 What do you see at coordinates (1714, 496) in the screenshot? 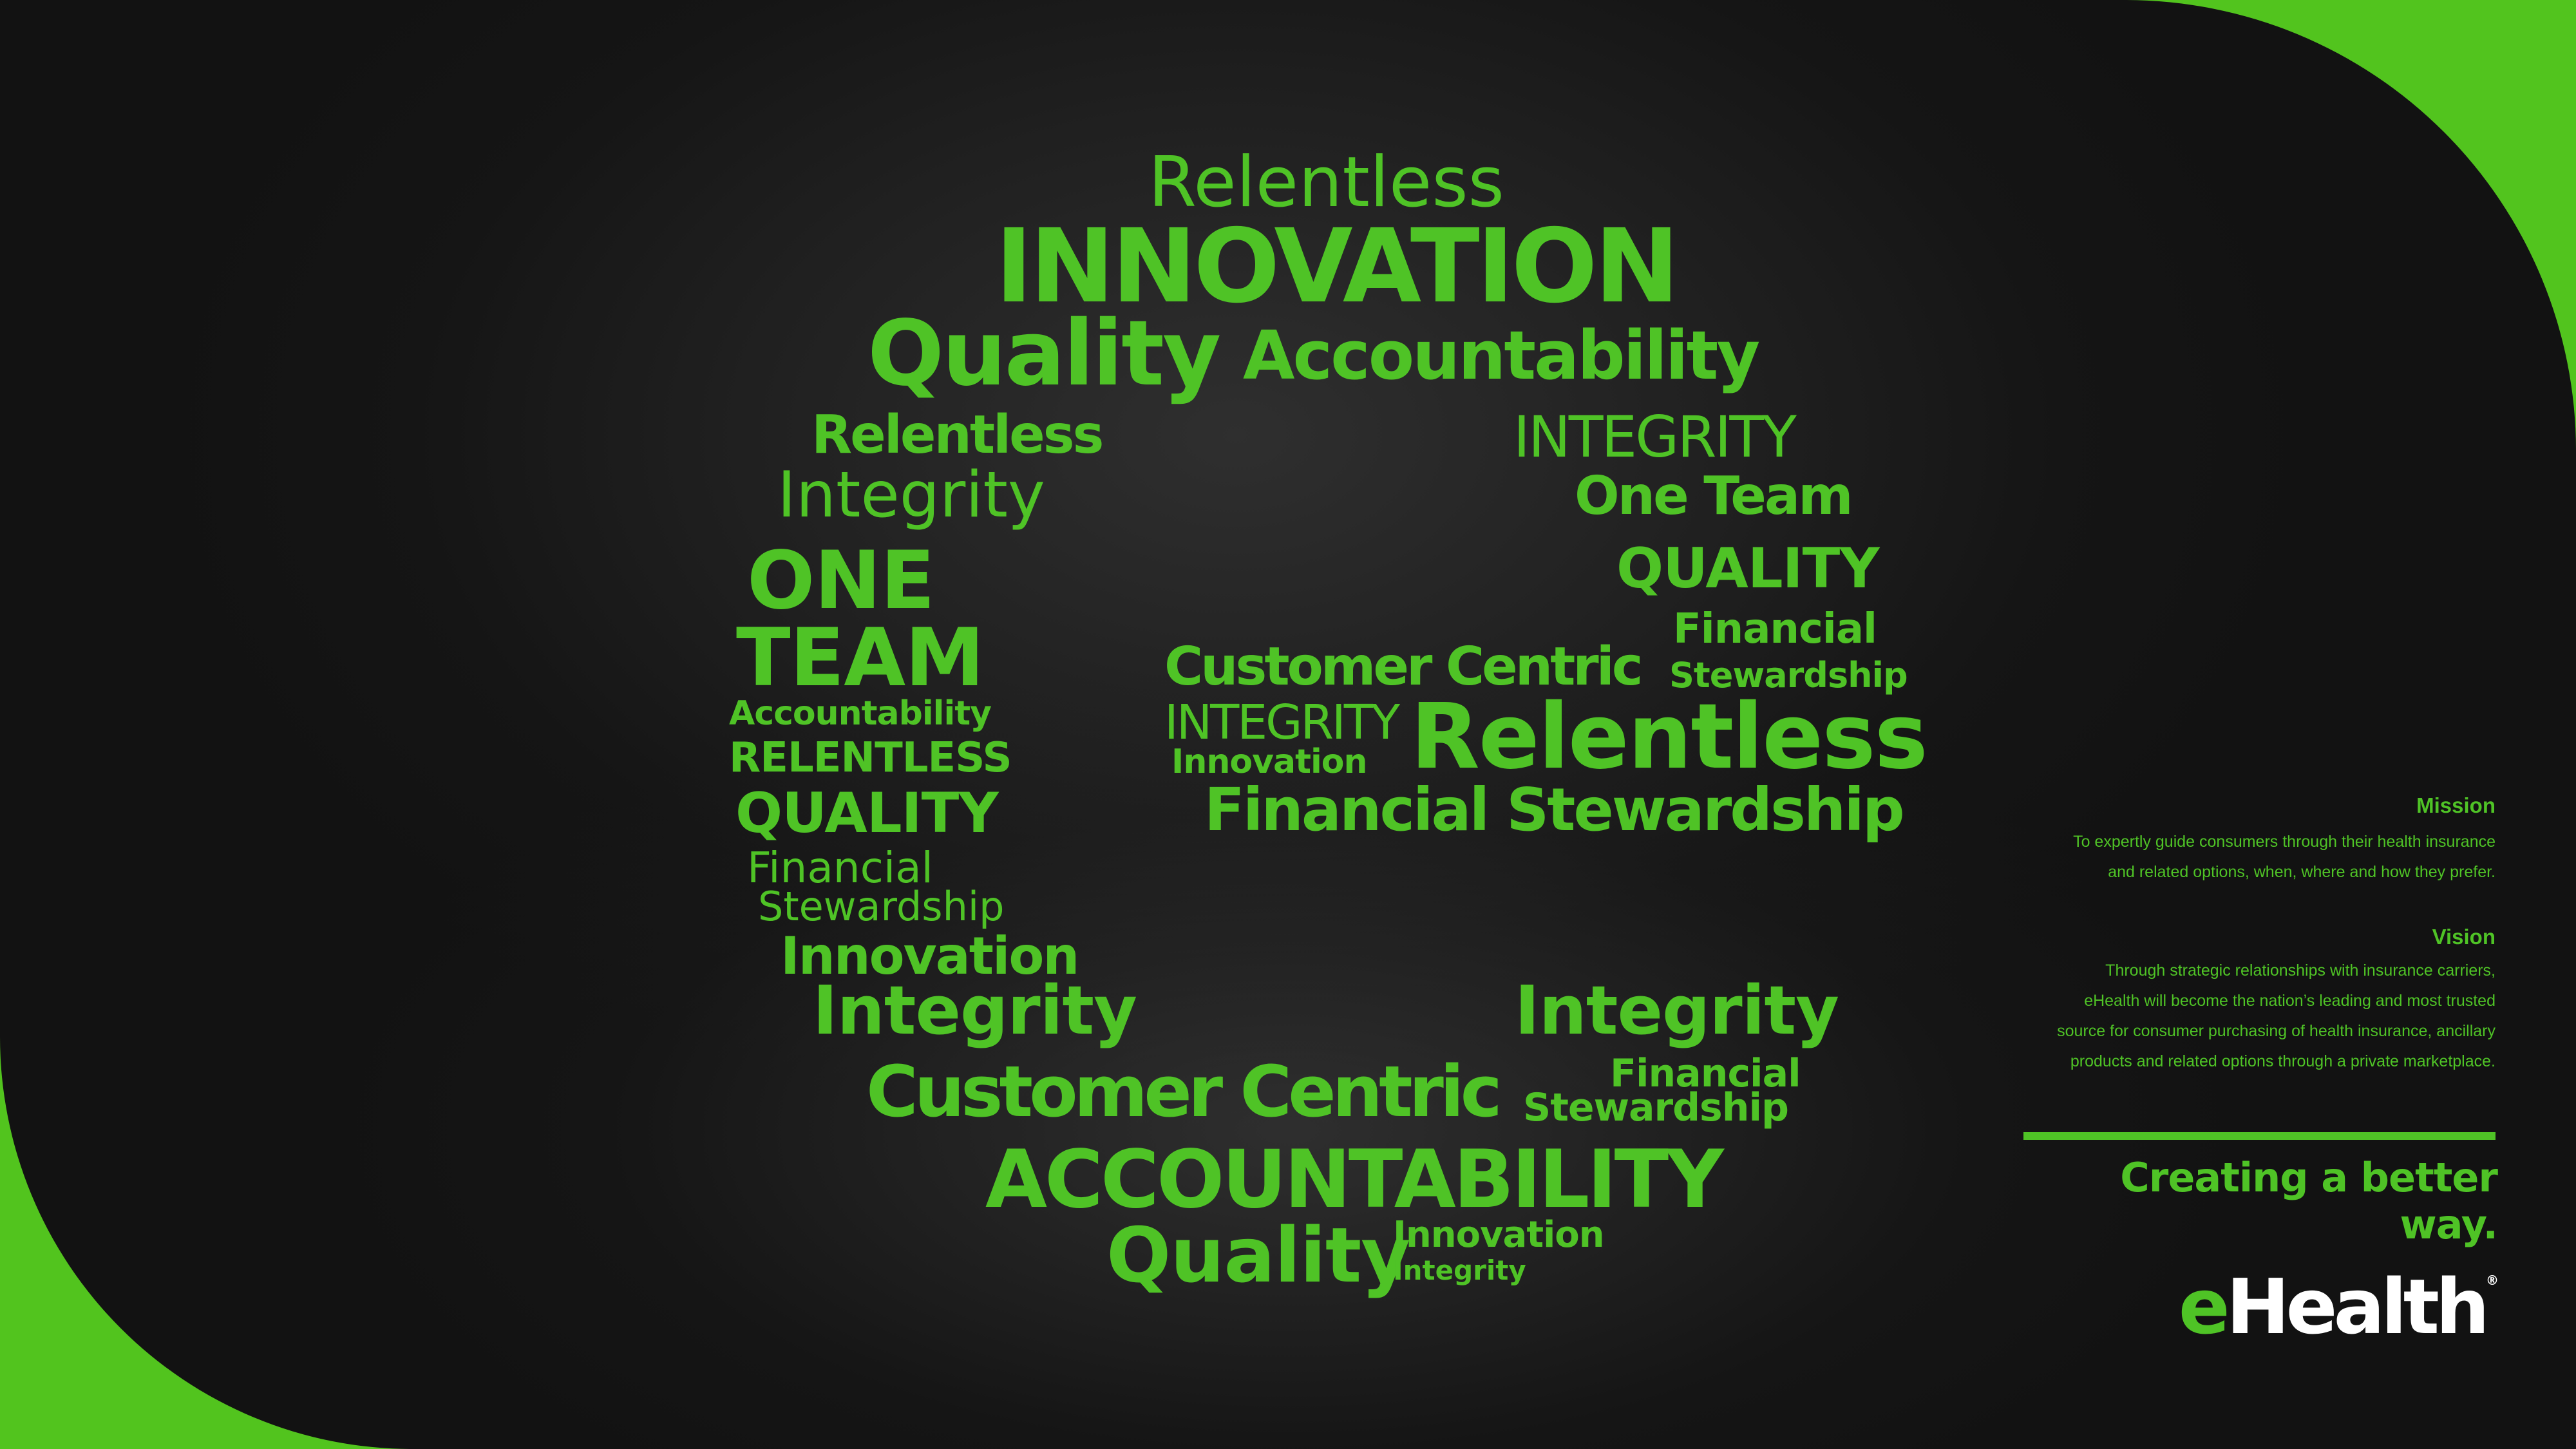
I see `word-one-team: One Team` at bounding box center [1714, 496].